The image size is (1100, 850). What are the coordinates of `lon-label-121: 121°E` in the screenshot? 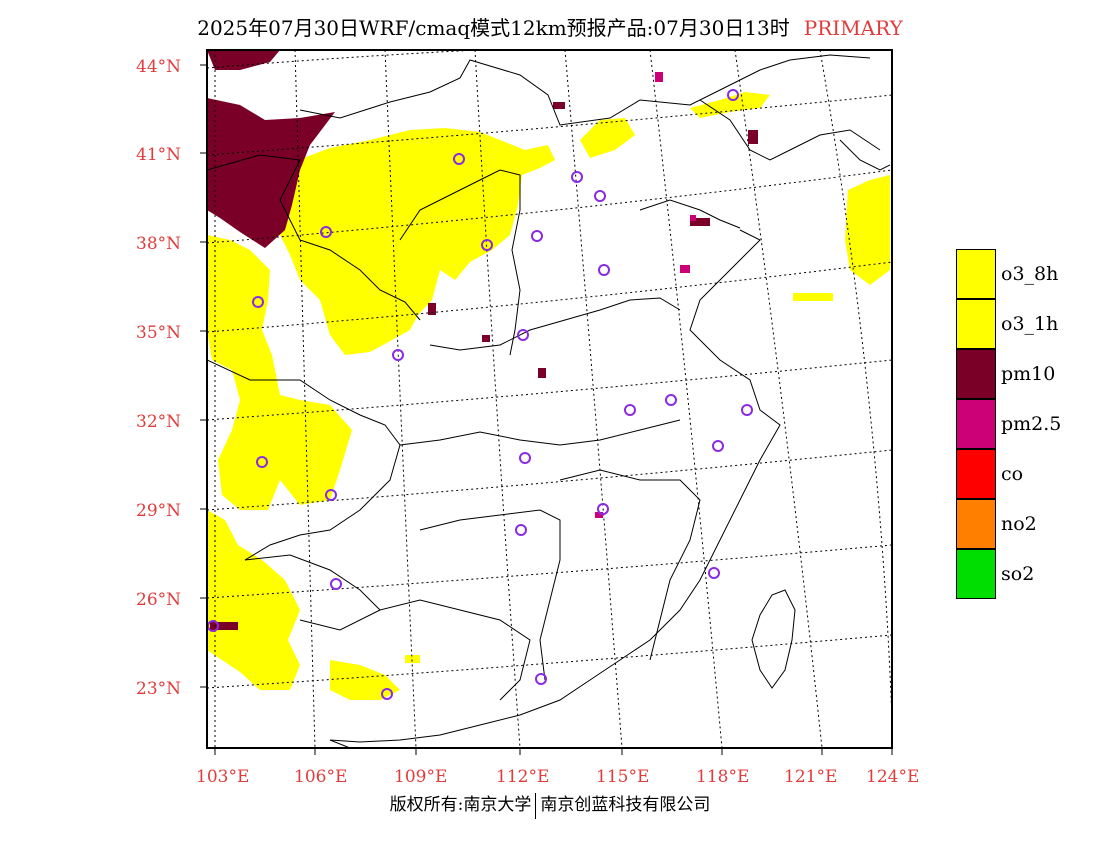 It's located at (810, 777).